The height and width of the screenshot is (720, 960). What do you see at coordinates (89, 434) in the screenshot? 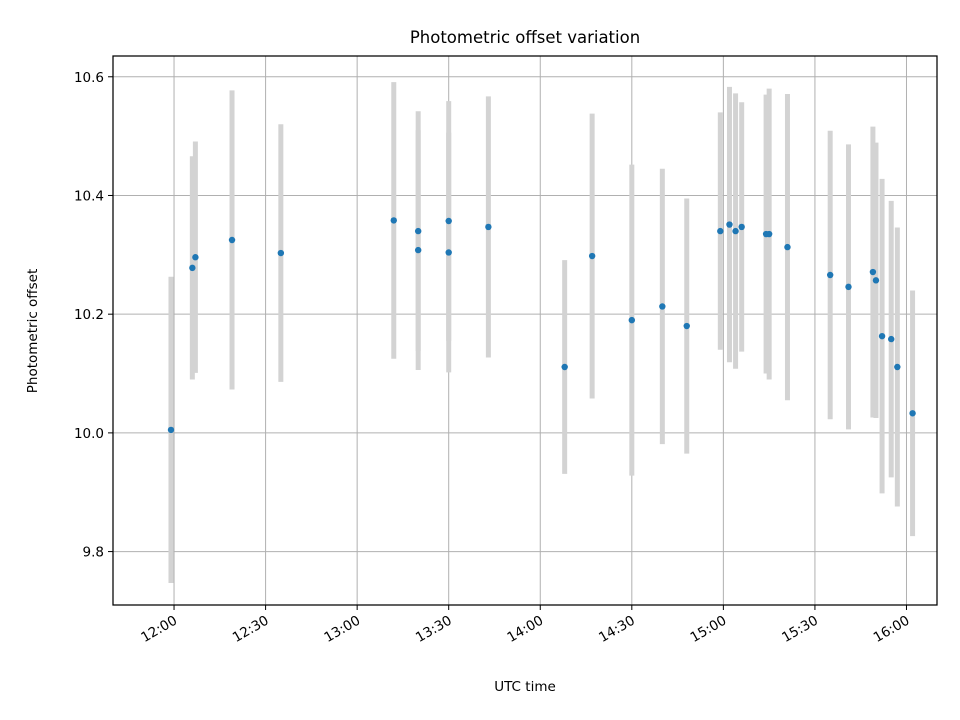
I see `y-tick-label: 10.0` at bounding box center [89, 434].